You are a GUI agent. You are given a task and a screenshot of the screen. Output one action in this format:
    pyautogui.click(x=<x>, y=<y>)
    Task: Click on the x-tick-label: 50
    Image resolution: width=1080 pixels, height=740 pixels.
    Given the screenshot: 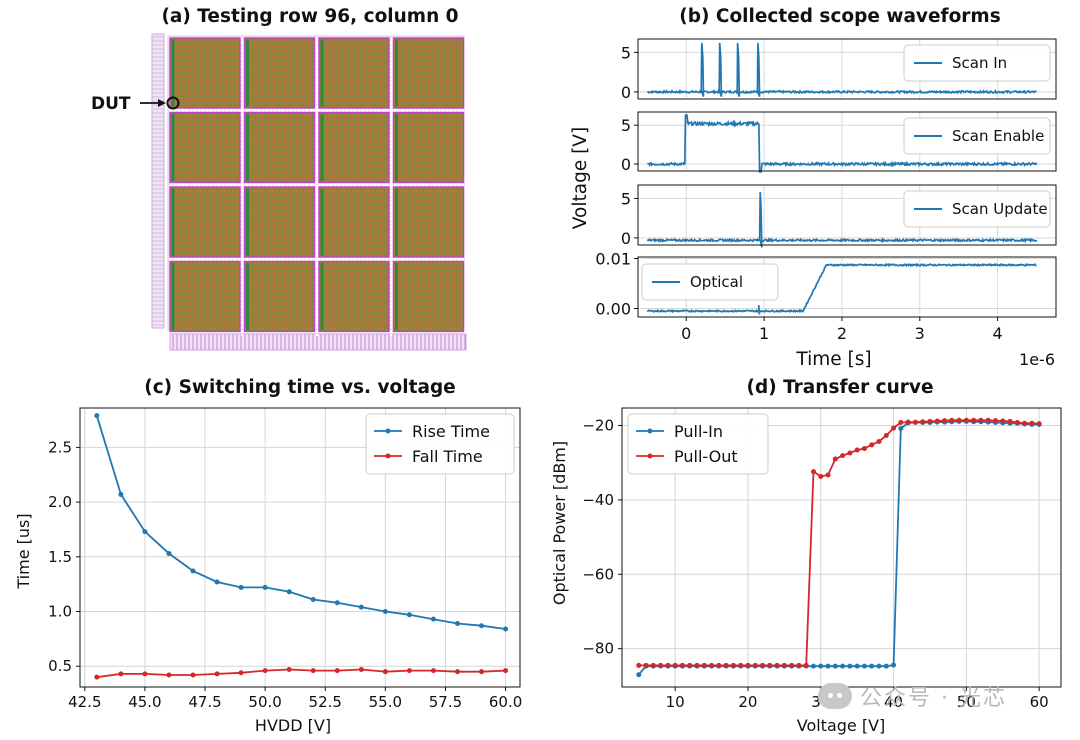 What is the action you would take?
    pyautogui.click(x=966, y=702)
    